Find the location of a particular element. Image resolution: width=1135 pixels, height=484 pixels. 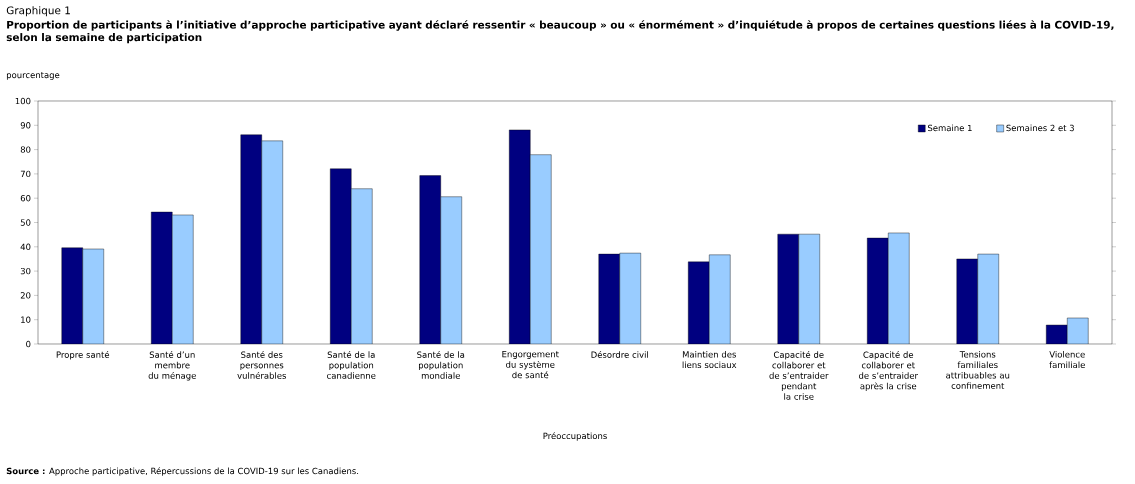

x-tick-label: Santé des personnes vulnérables is located at coordinates (262, 365).